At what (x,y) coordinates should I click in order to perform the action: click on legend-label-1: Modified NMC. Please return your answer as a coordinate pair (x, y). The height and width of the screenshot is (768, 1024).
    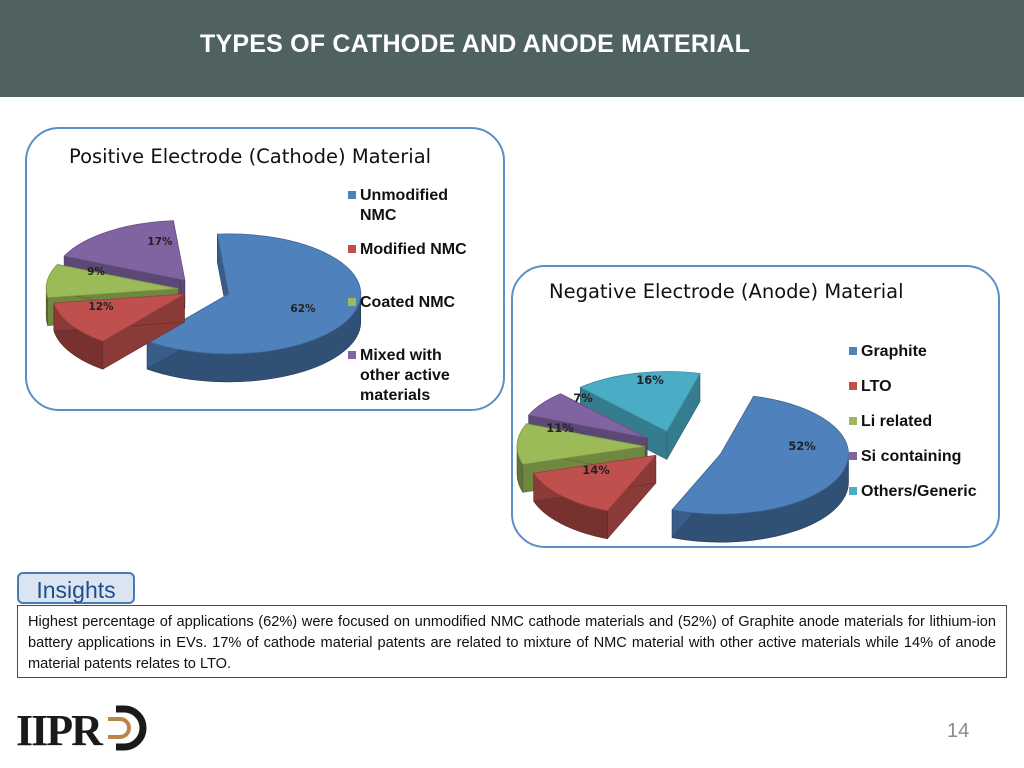
    Looking at the image, I should click on (413, 249).